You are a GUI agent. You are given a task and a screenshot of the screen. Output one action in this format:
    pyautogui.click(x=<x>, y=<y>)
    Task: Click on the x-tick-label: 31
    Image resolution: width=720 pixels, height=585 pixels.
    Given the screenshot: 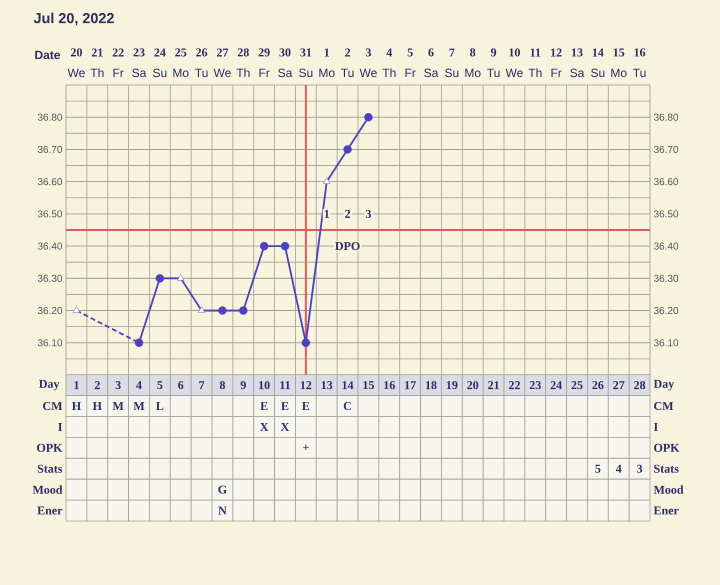 What is the action you would take?
    pyautogui.click(x=306, y=52)
    